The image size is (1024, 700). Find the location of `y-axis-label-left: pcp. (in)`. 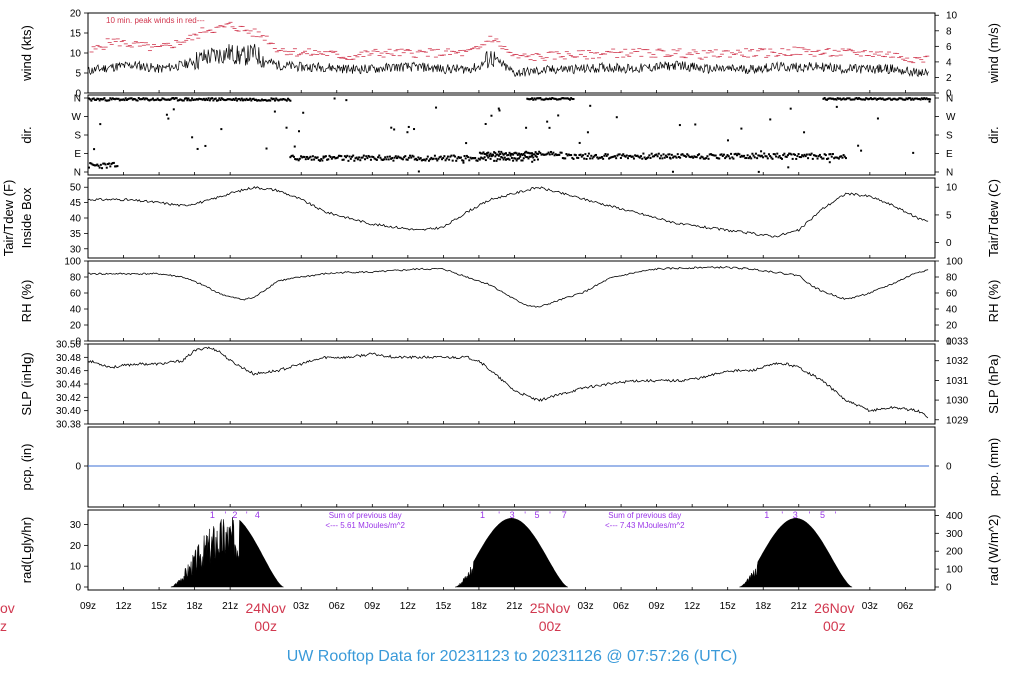

y-axis-label-left: pcp. (in) is located at coordinates (26, 467).